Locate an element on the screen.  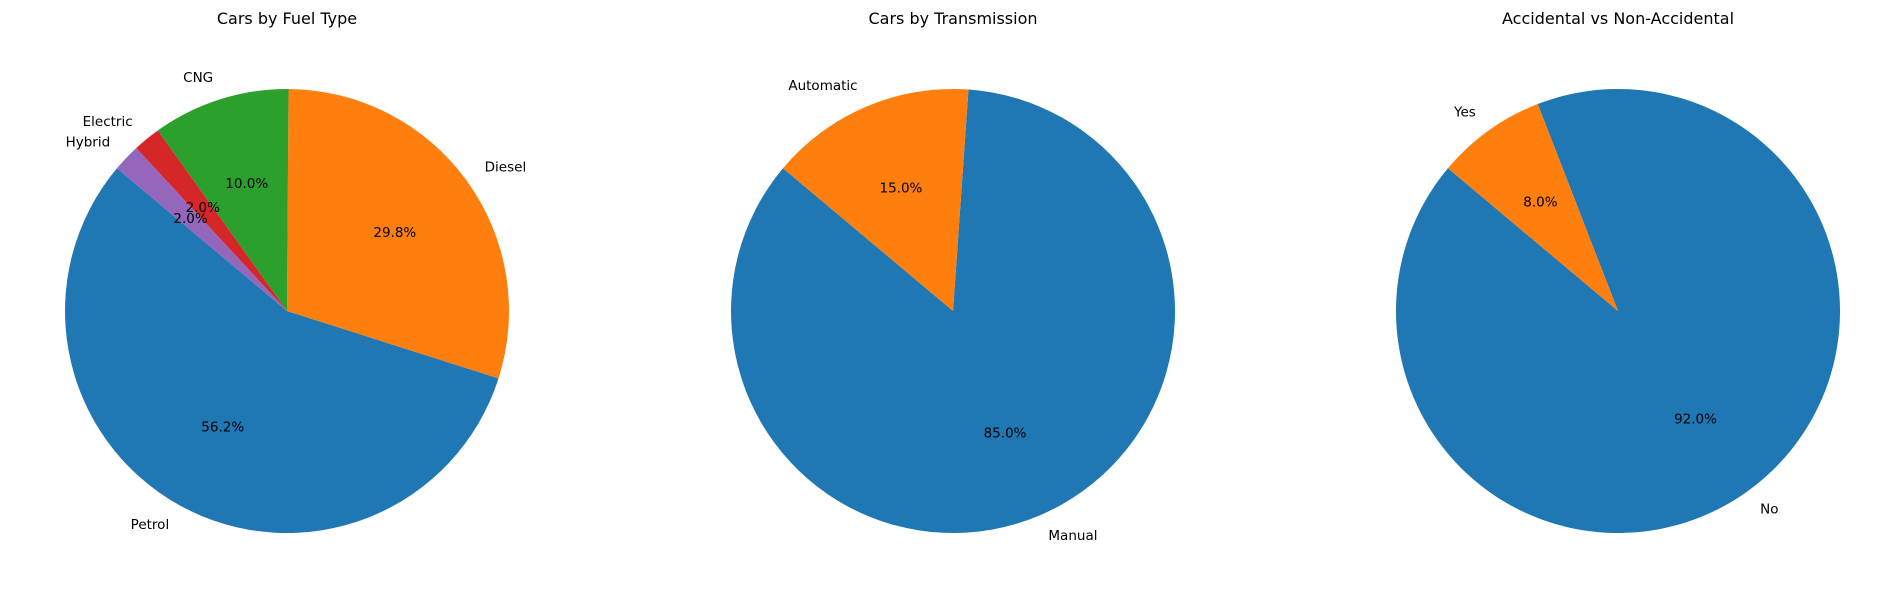
pct-label-yes: 8.0% is located at coordinates (1540, 203).